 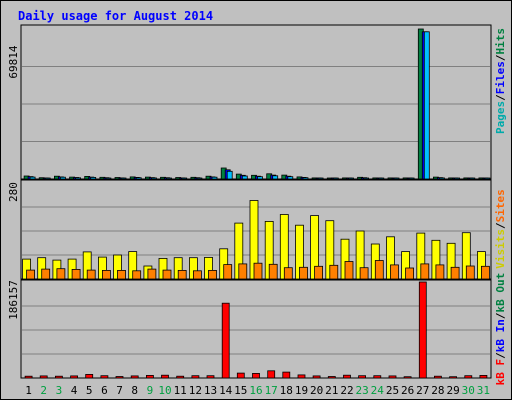 What do you see at coordinates (134, 390) in the screenshot?
I see `x-tick-day-8: 8` at bounding box center [134, 390].